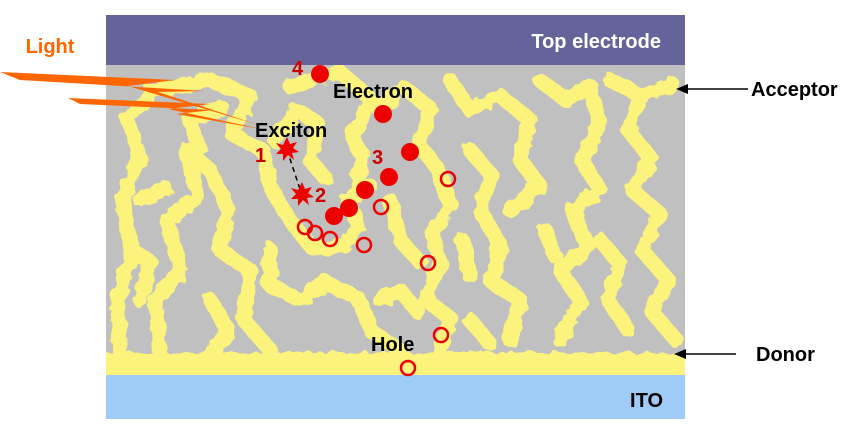  Describe the element at coordinates (320, 196) in the screenshot. I see `step-2-number: 2` at that location.